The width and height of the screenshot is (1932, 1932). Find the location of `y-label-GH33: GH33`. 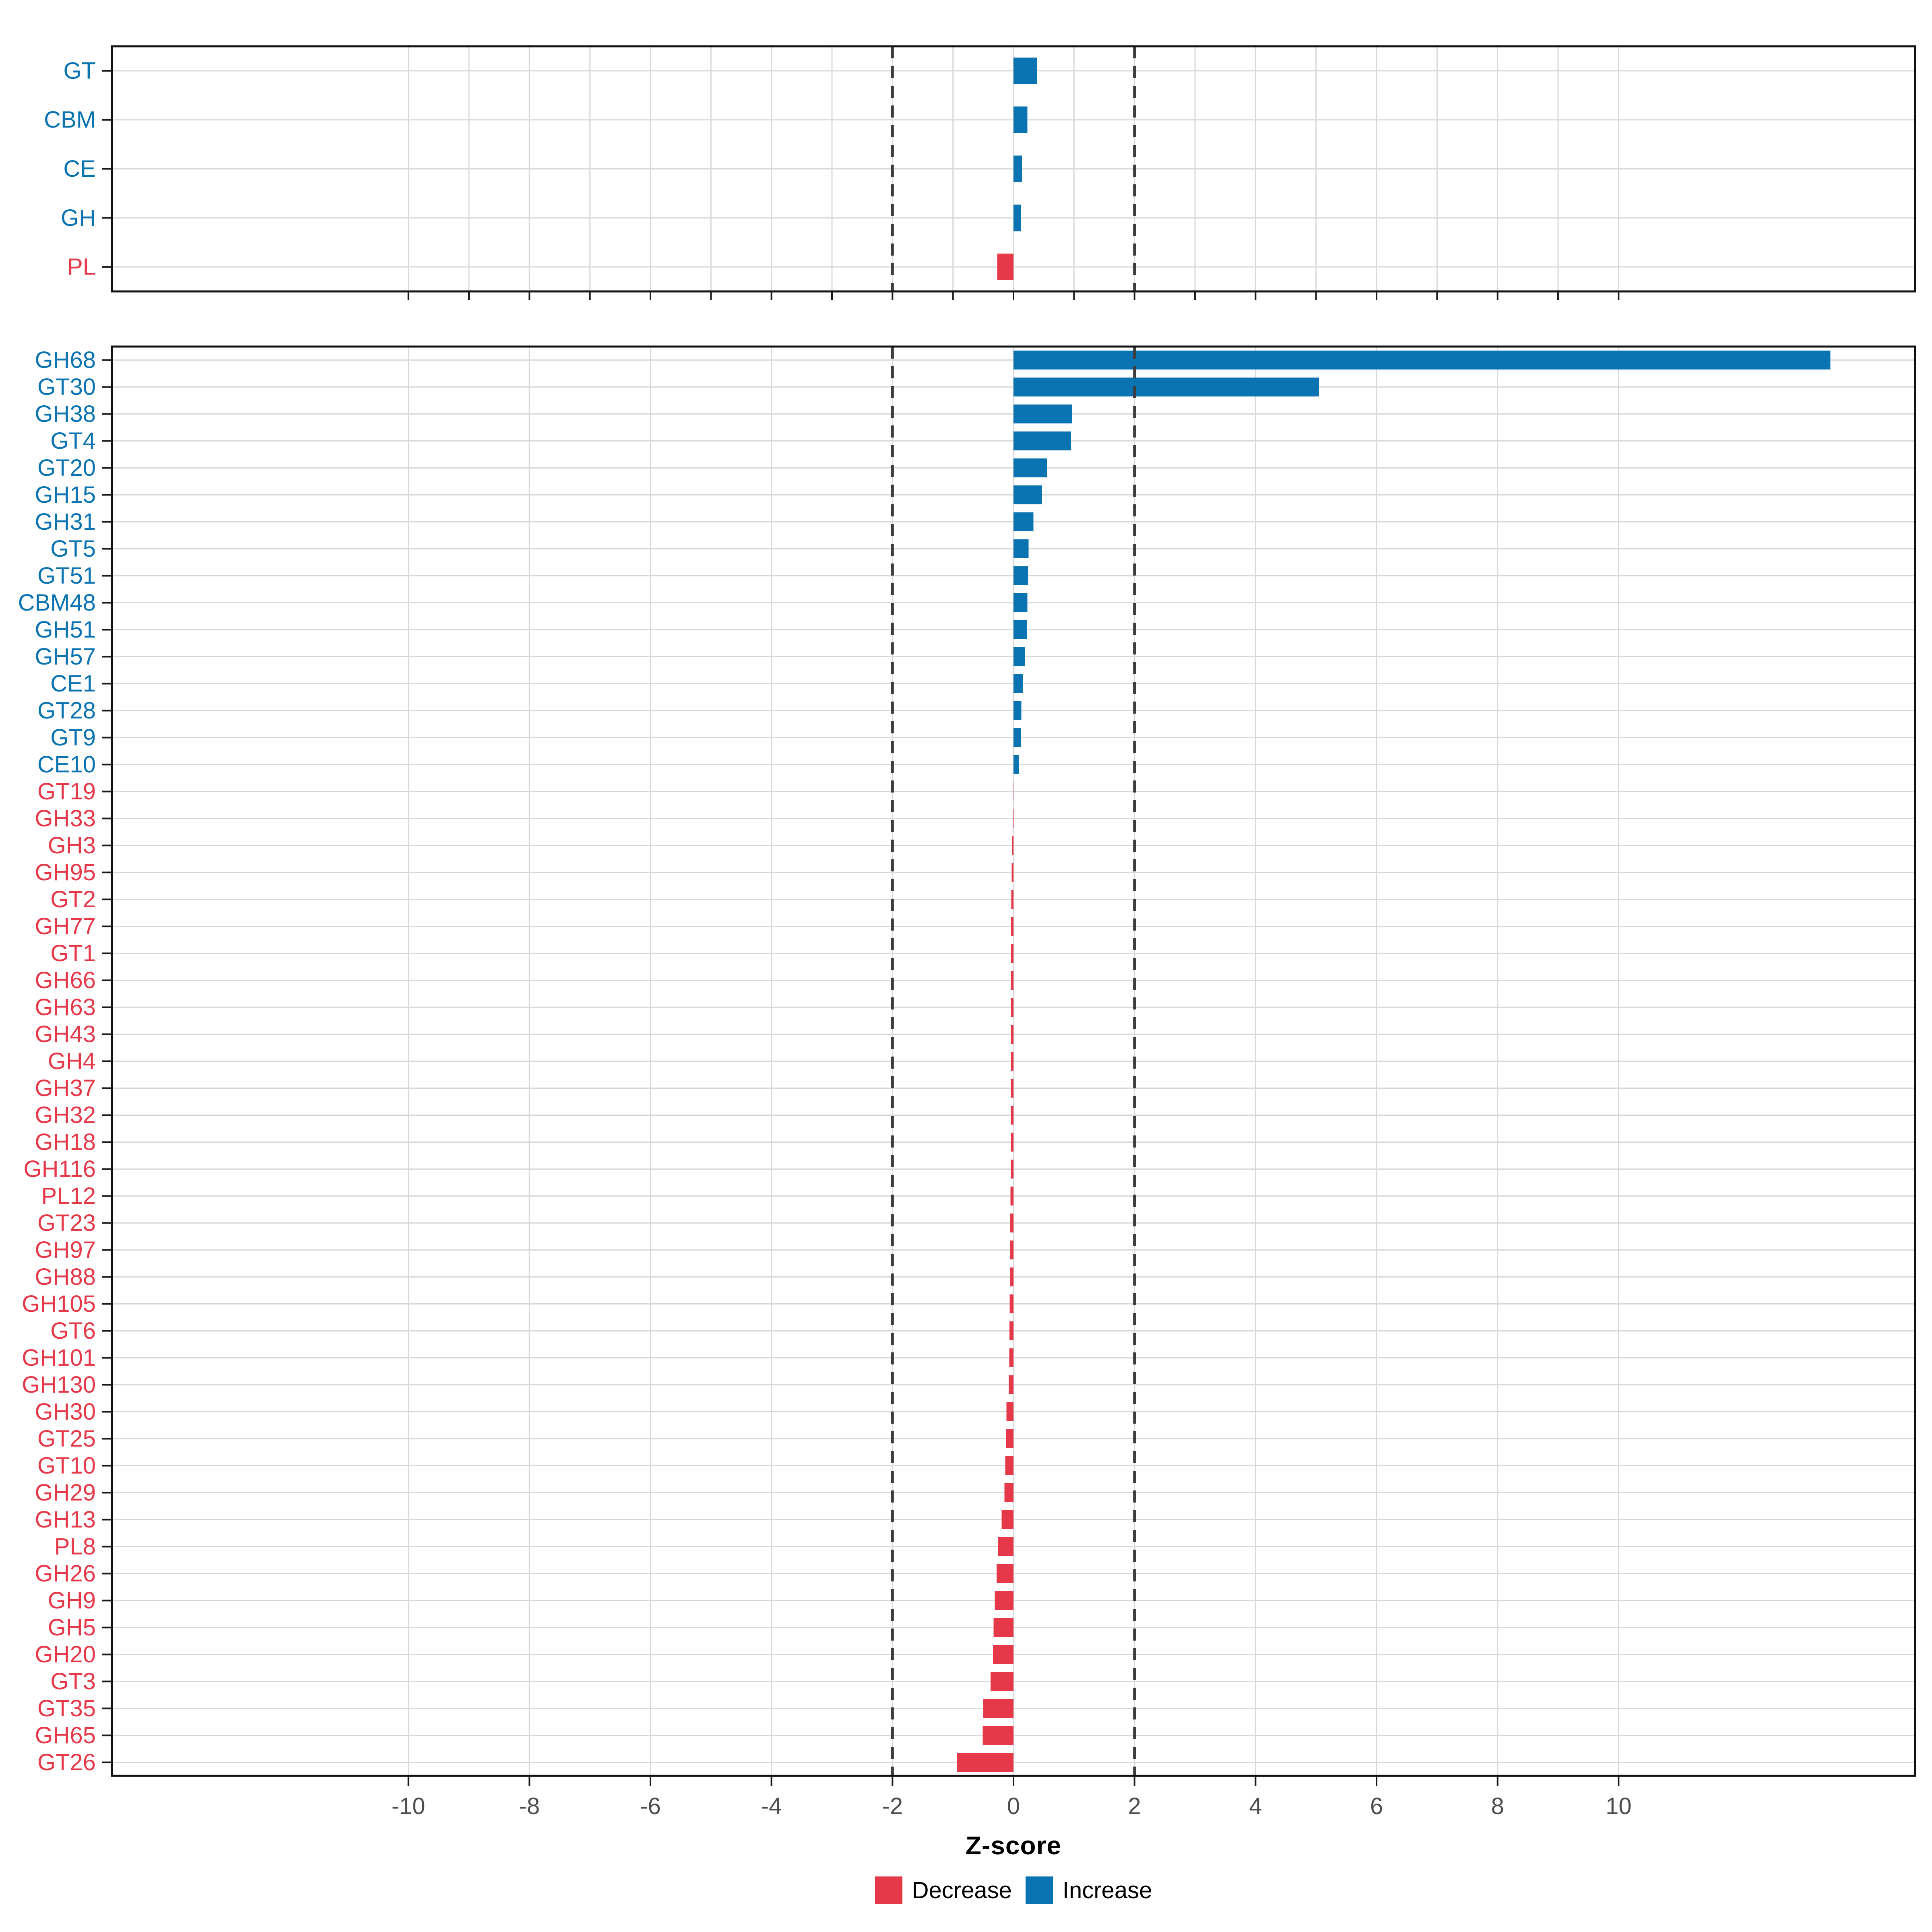

y-label-GH33: GH33 is located at coordinates (65, 818).